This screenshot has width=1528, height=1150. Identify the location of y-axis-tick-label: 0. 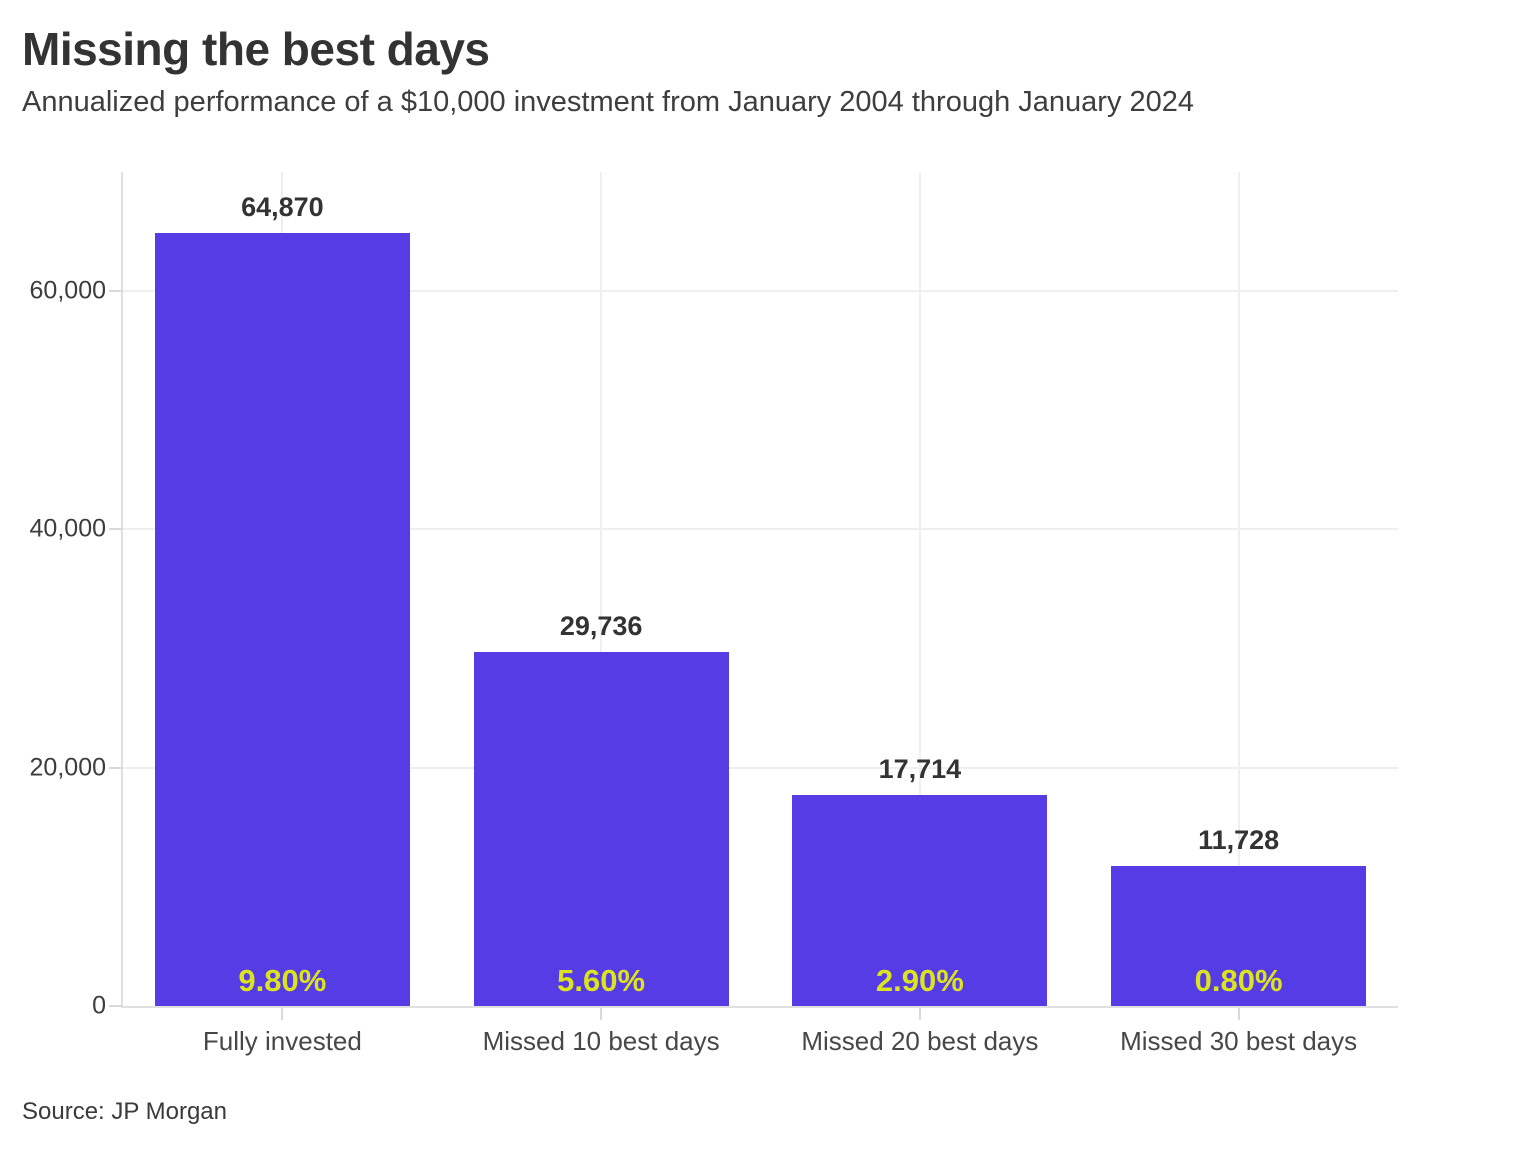
(99, 1005).